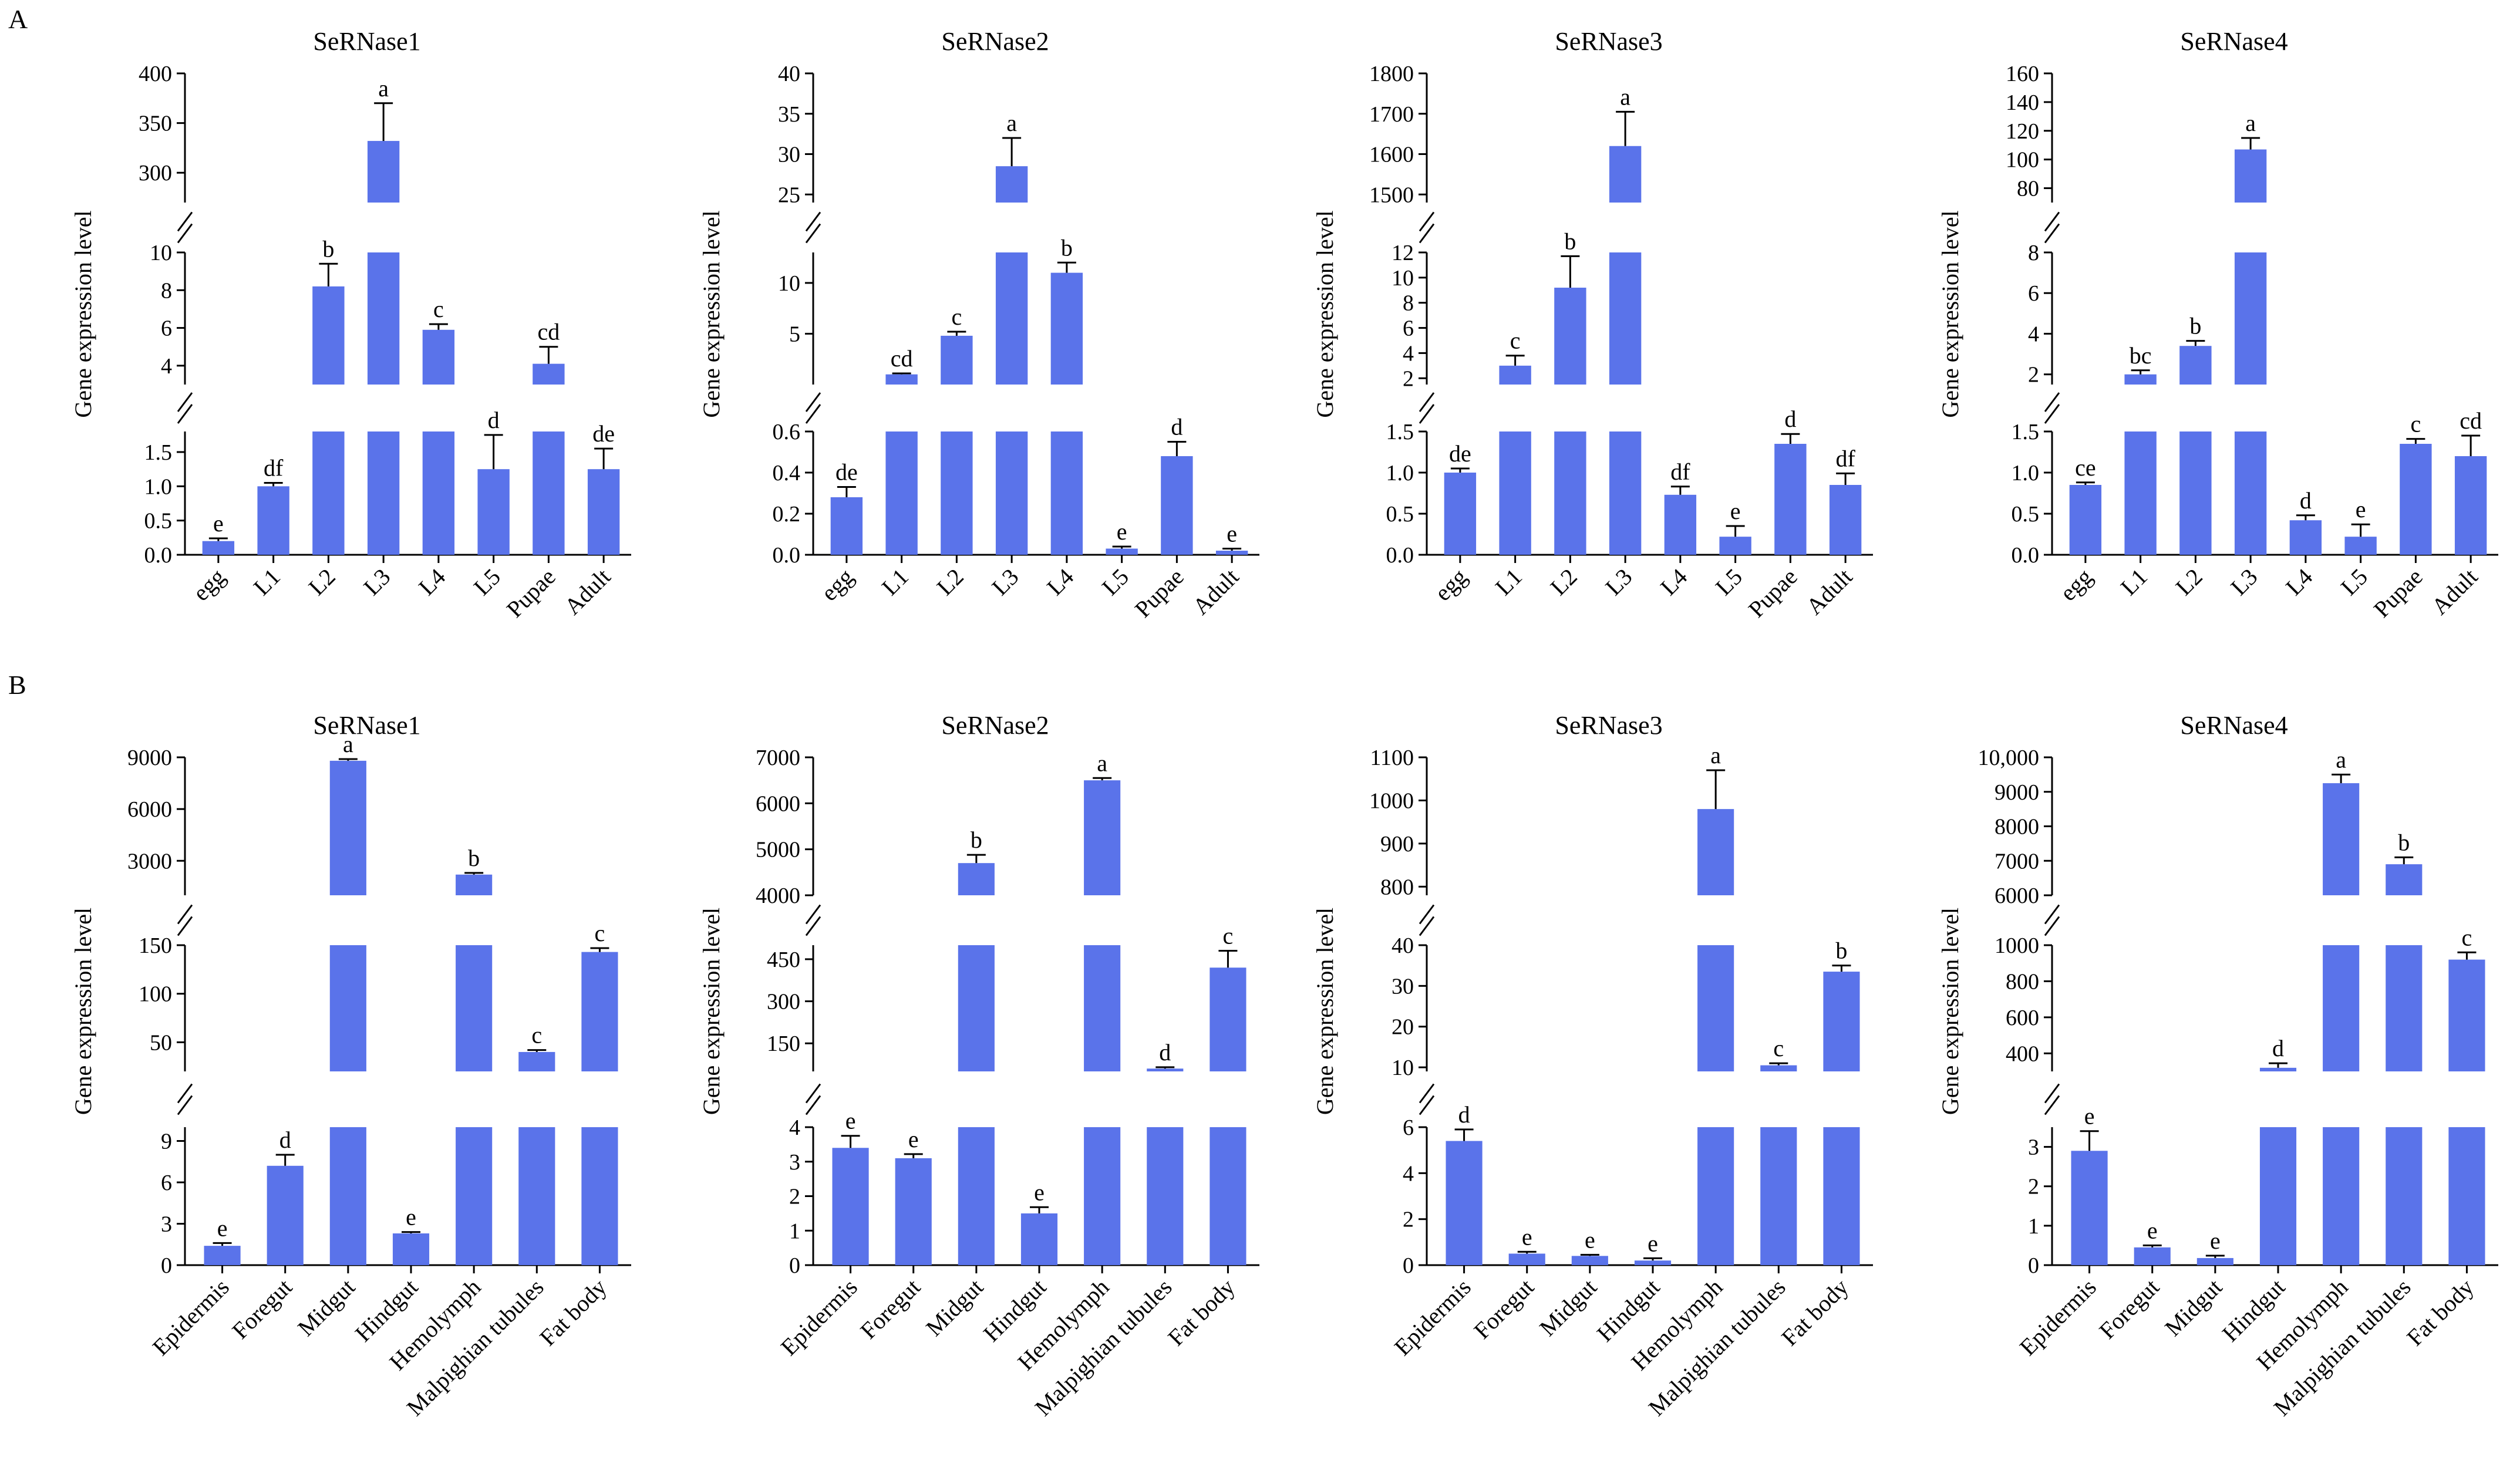  Describe the element at coordinates (995, 726) in the screenshot. I see `chart-5-title: SeRNase2` at that location.